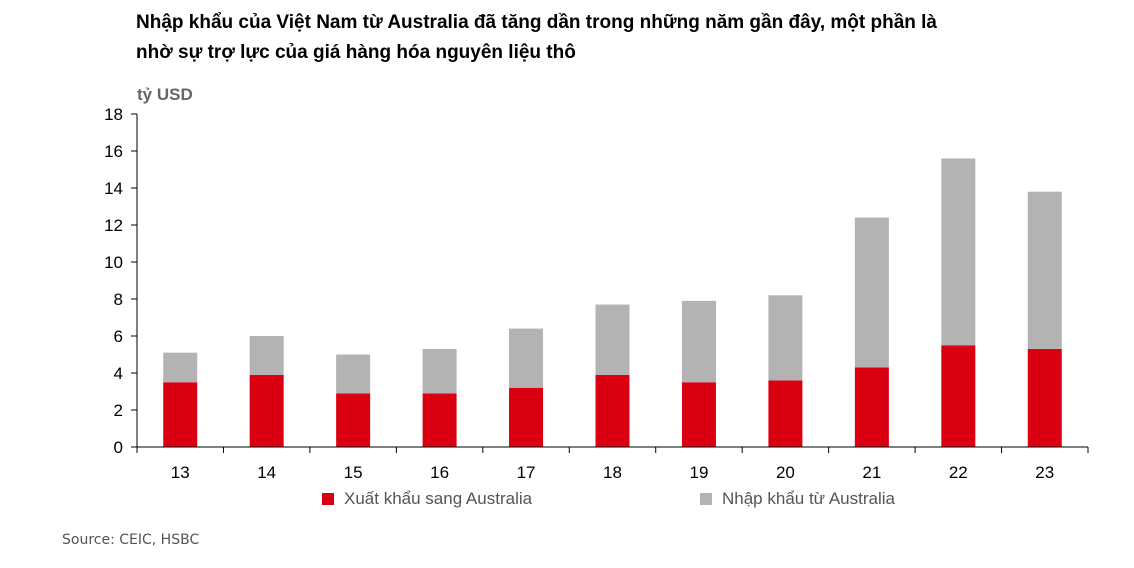 Image resolution: width=1134 pixels, height=568 pixels. What do you see at coordinates (353, 472) in the screenshot?
I see `x-tick-label: 15` at bounding box center [353, 472].